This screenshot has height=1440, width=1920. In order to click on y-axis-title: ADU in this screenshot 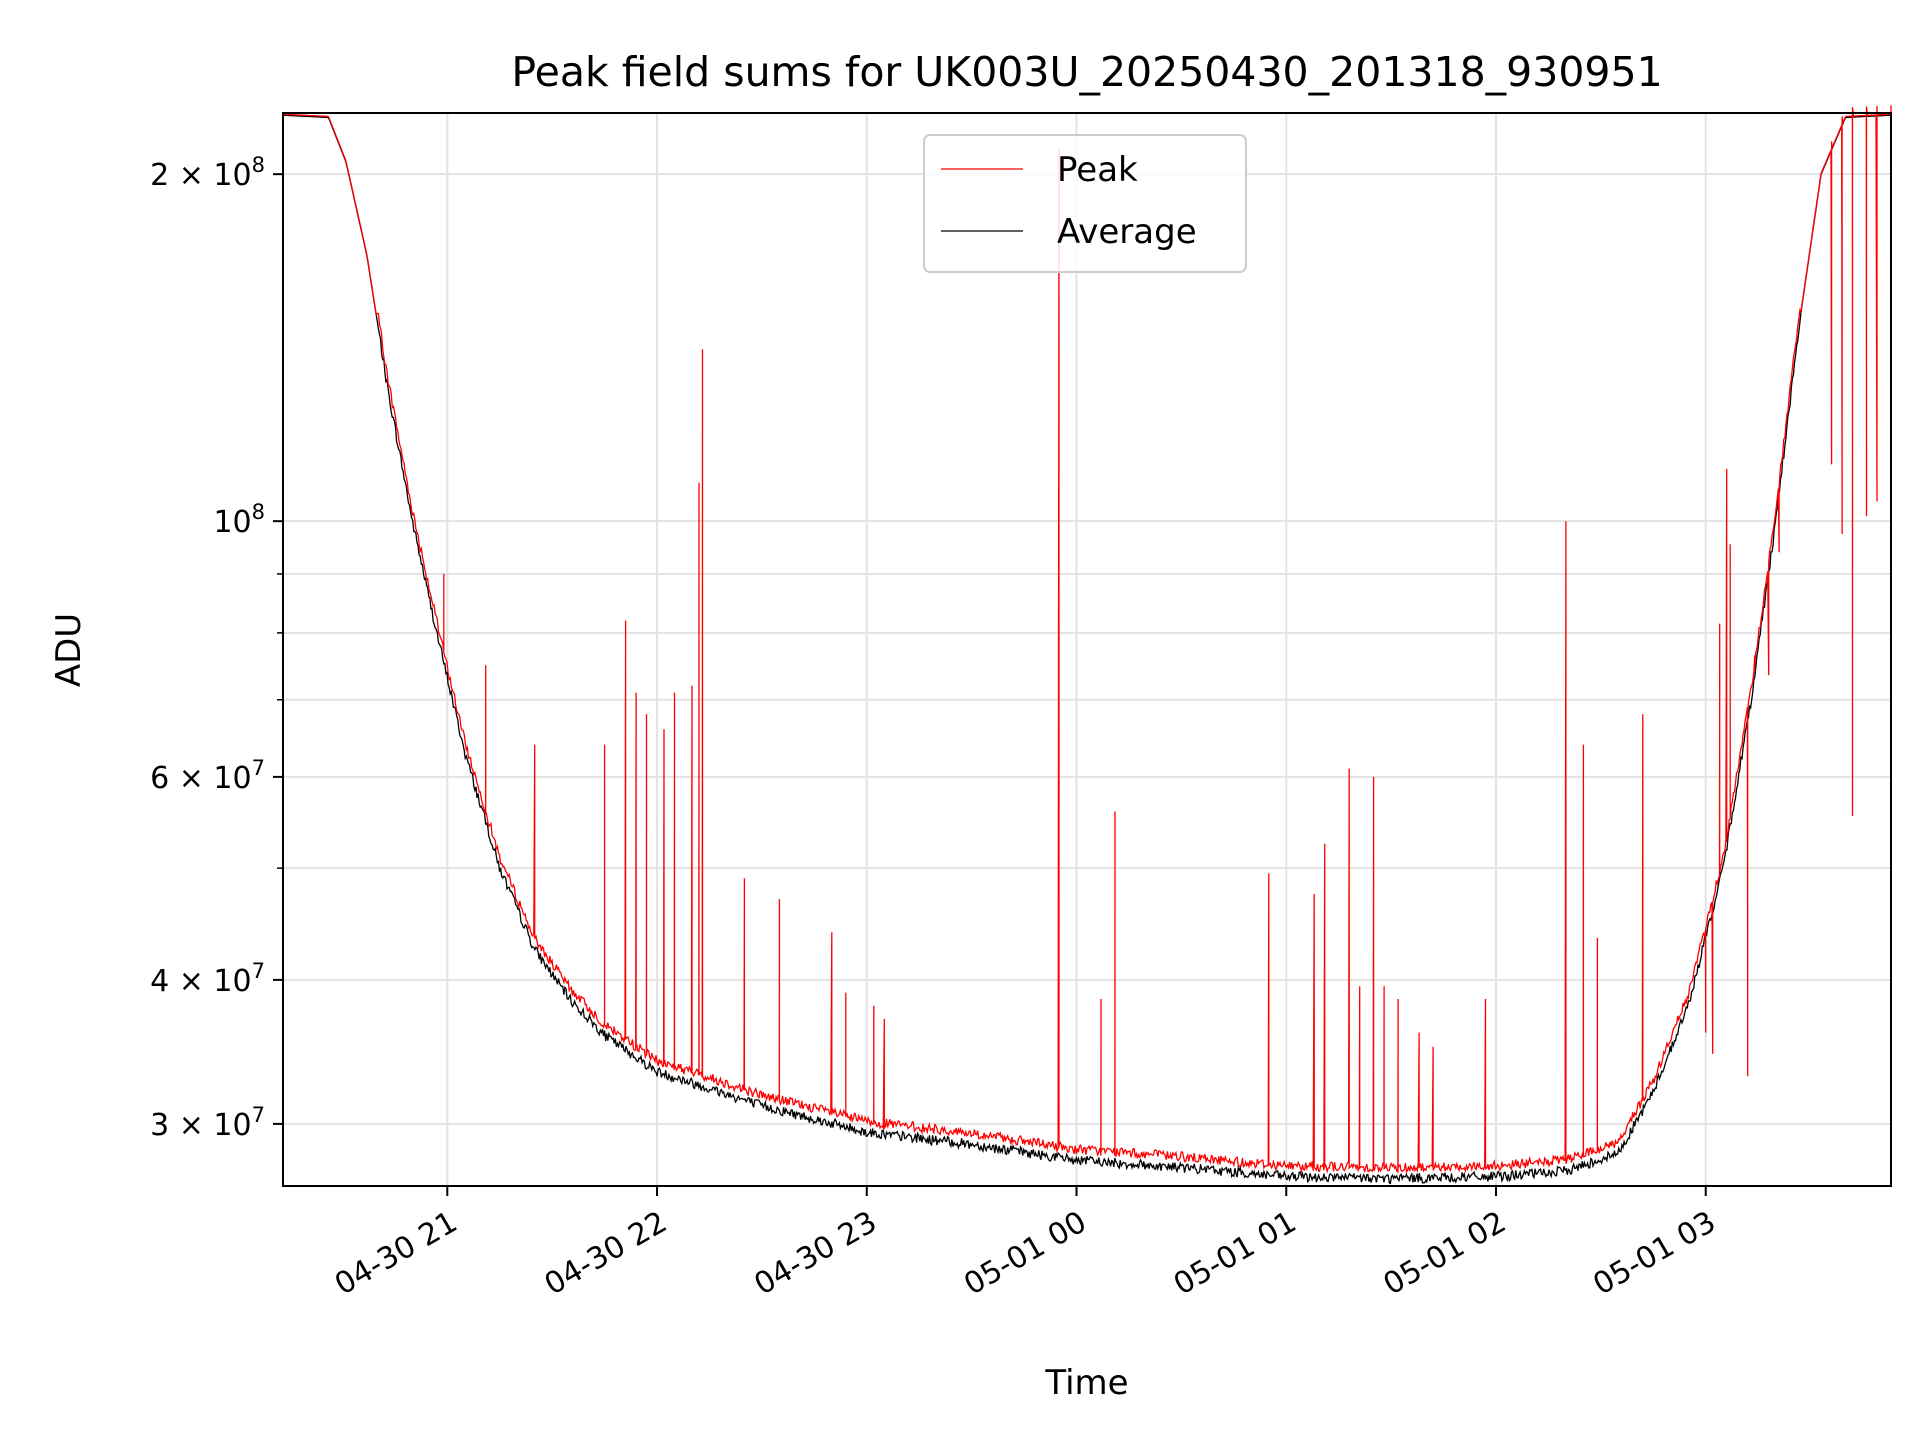, I will do `click(69, 650)`.